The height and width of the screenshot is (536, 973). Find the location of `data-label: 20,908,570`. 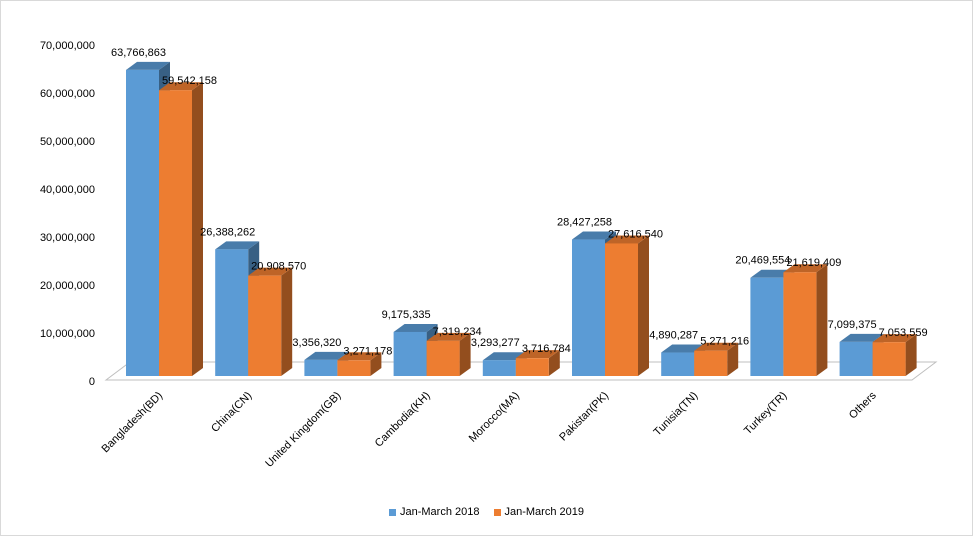

data-label: 20,908,570 is located at coordinates (278, 267).